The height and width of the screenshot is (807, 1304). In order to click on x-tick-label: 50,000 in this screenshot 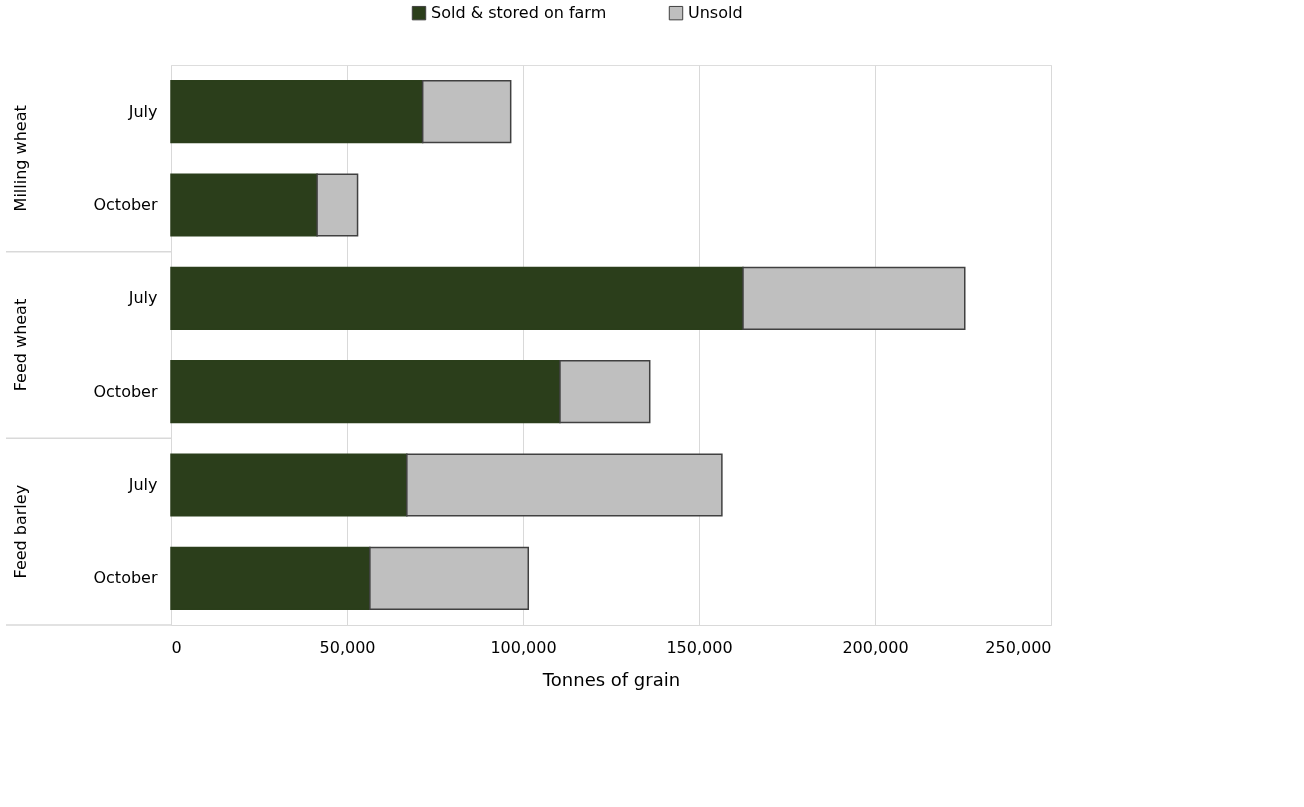, I will do `click(347, 647)`.